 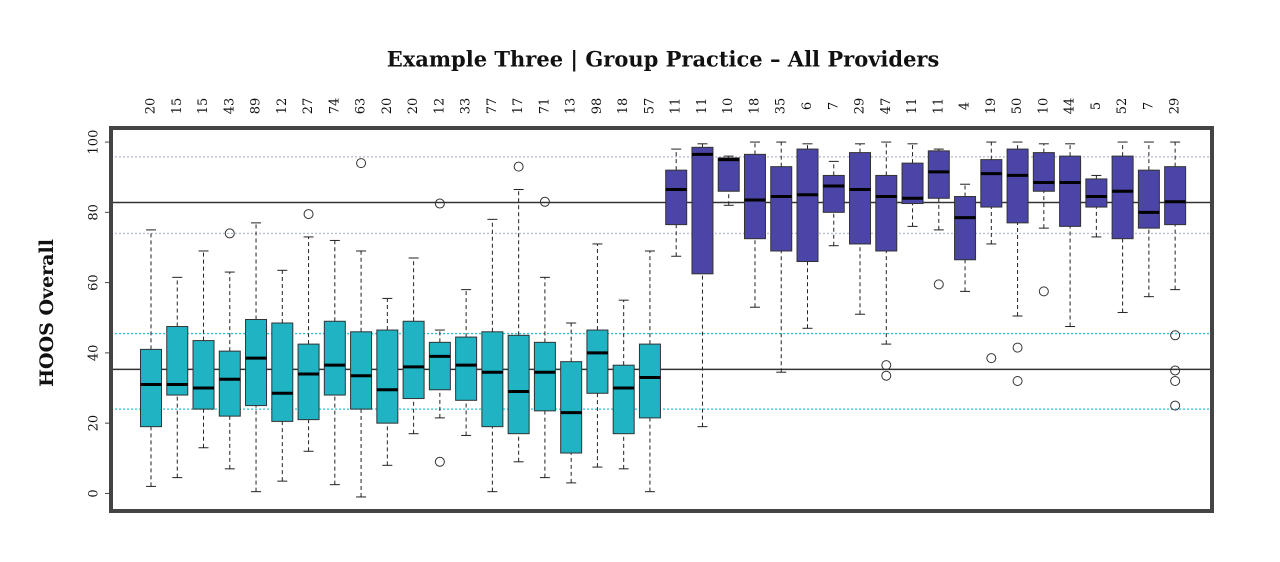 I want to click on count-label: 52, so click(x=1122, y=106).